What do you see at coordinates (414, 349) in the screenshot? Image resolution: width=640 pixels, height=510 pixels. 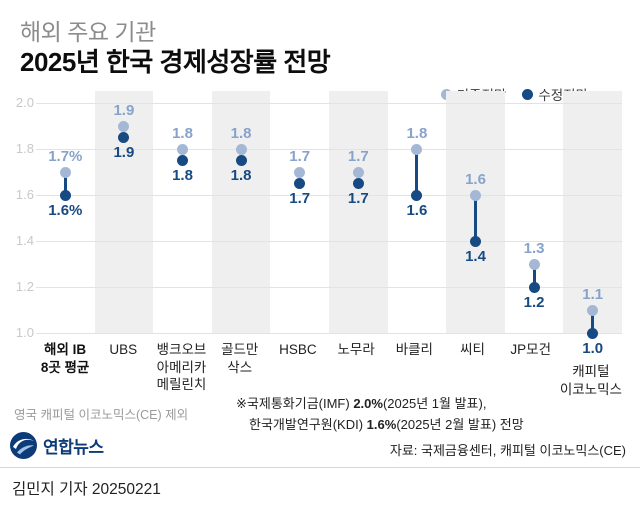 I see `category-label-line: 바클리` at bounding box center [414, 349].